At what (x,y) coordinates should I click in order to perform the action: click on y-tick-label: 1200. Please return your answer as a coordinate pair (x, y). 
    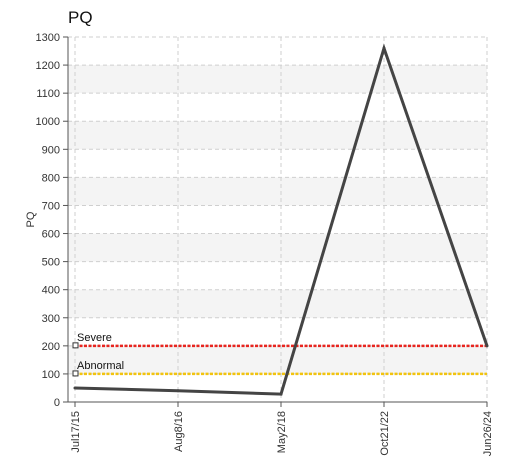
    Looking at the image, I should click on (48, 66).